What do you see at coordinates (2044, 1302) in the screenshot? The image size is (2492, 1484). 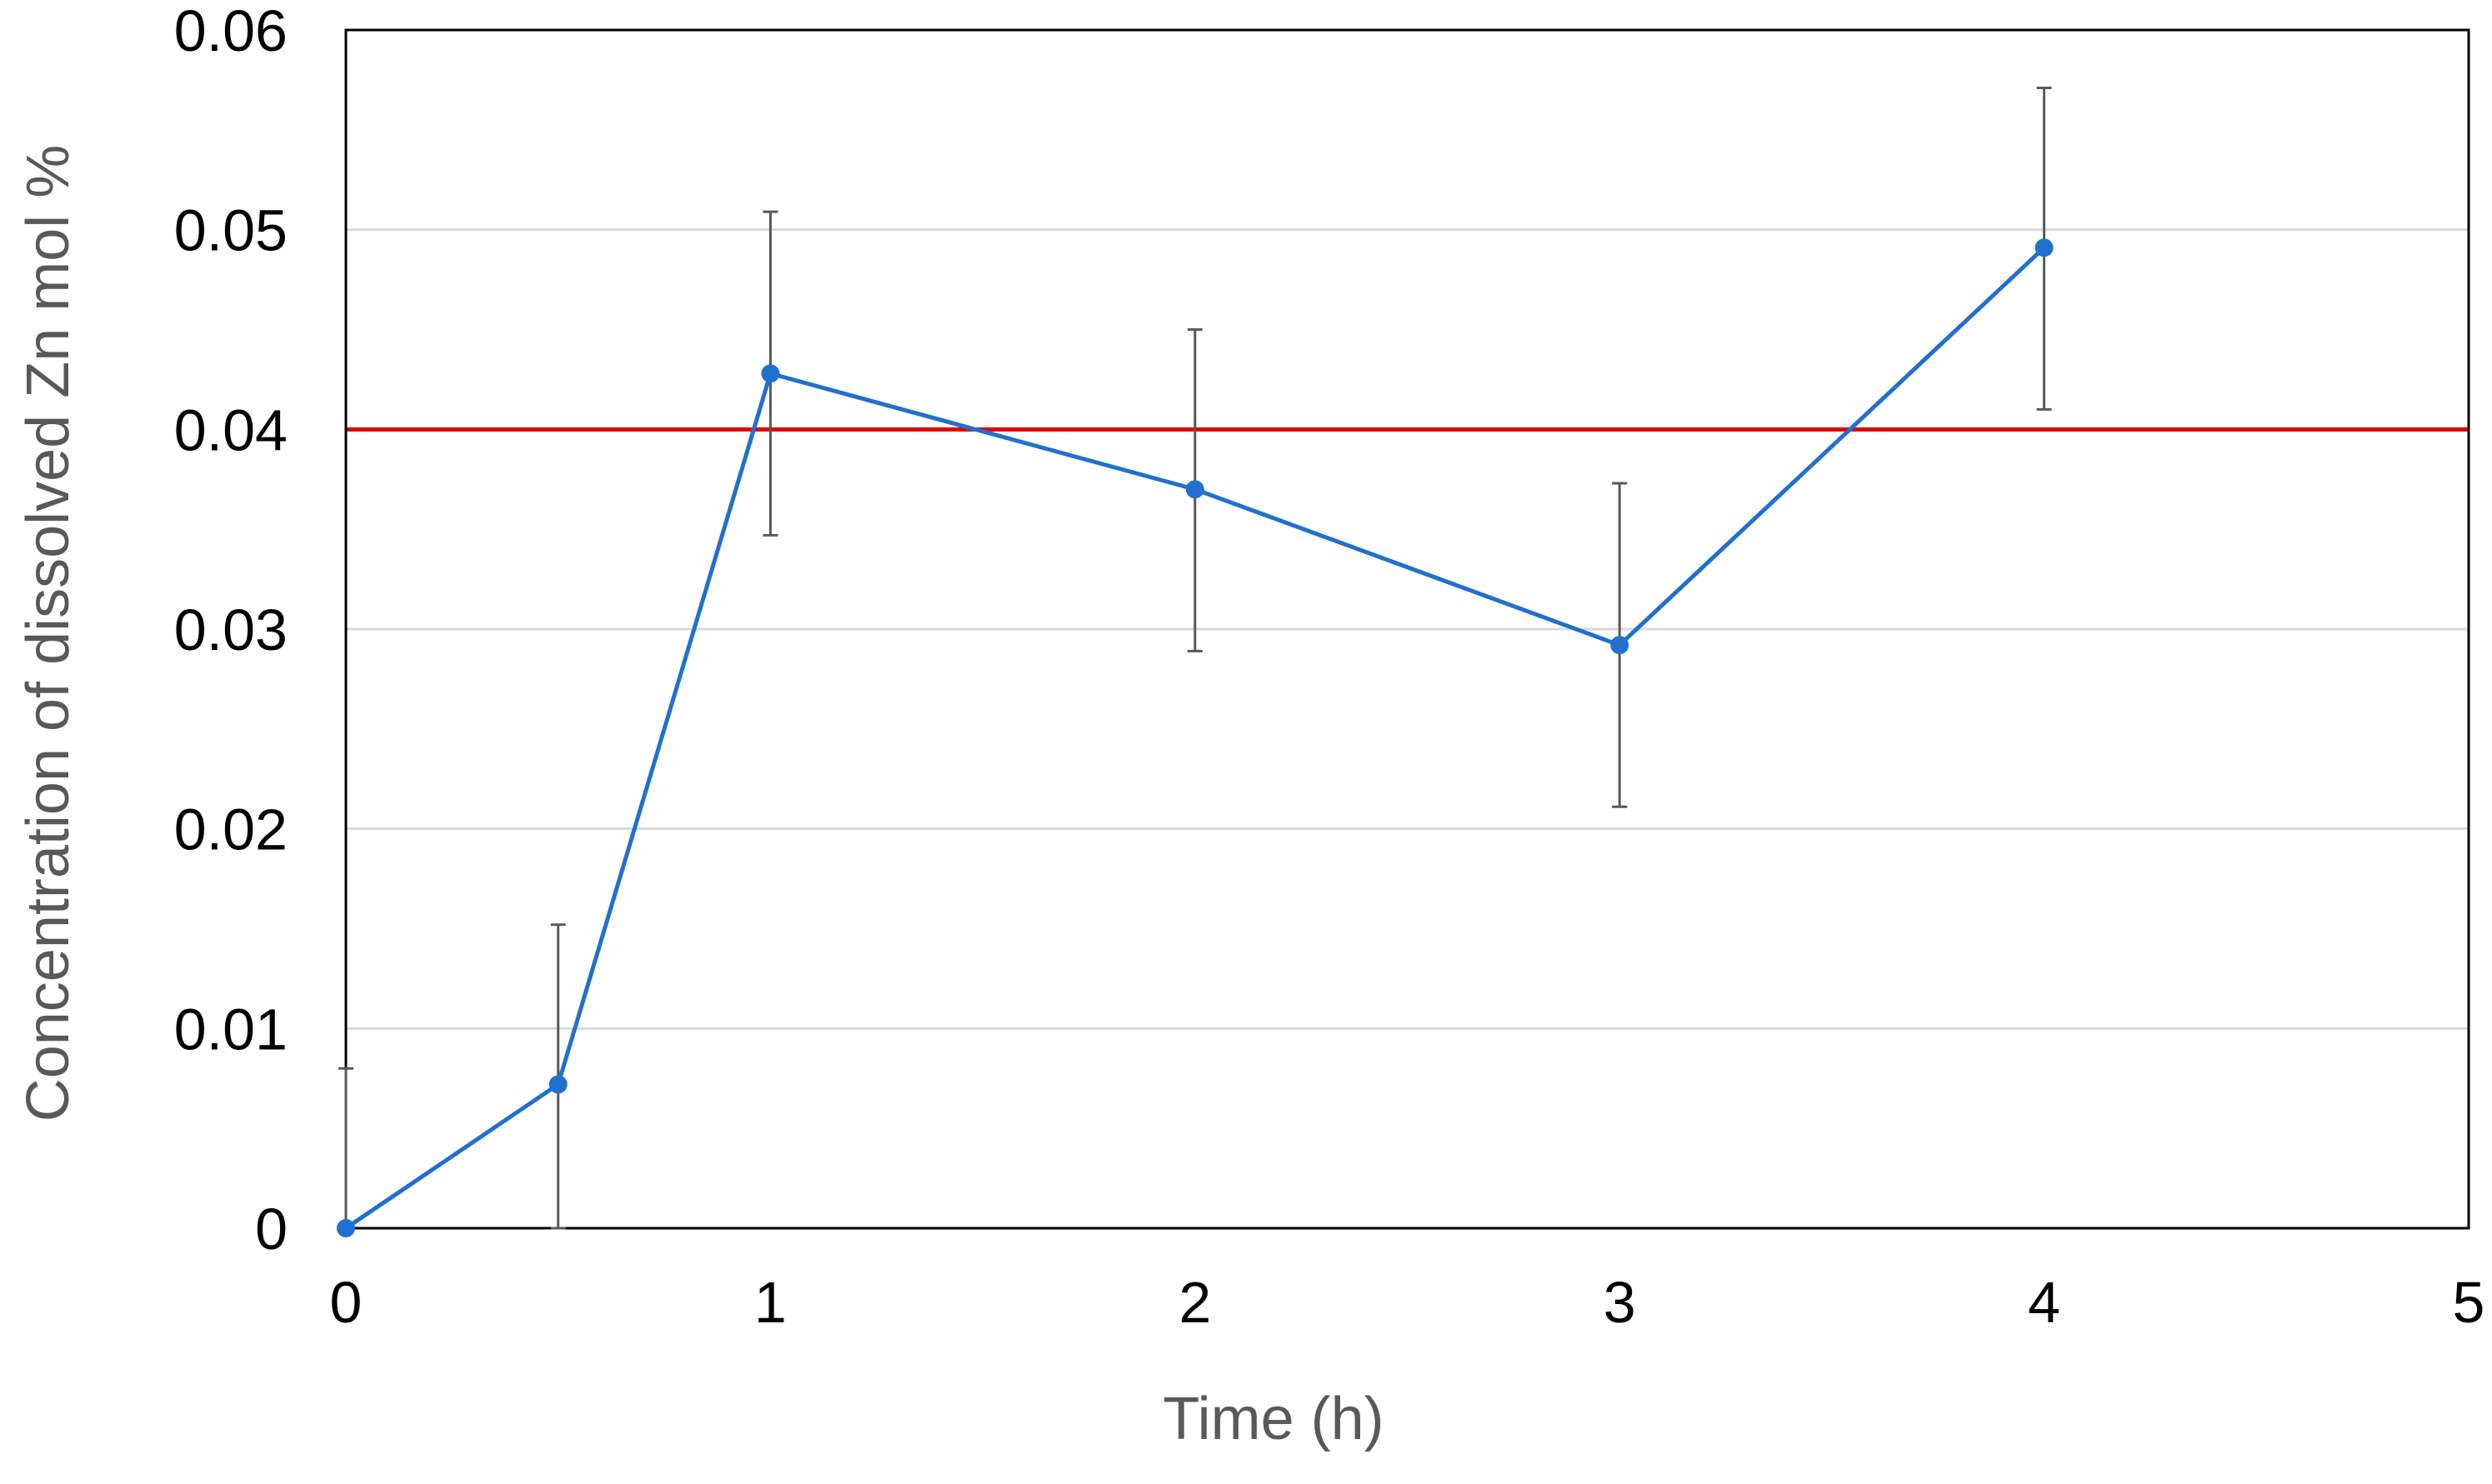 I see `x-tick-label: 4` at bounding box center [2044, 1302].